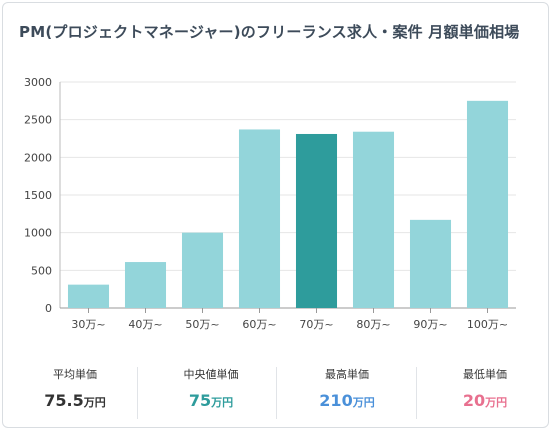  I want to click on stat-min: 最低単価 20万円, so click(485, 393).